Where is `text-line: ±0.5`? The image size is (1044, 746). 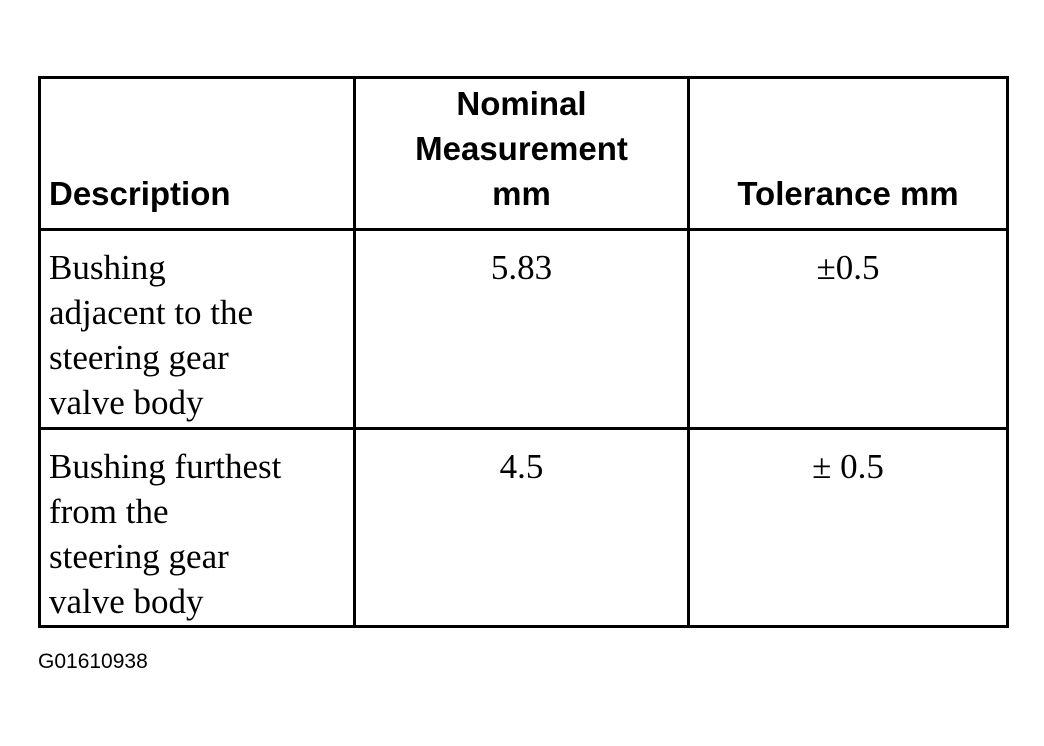 text-line: ±0.5 is located at coordinates (848, 267).